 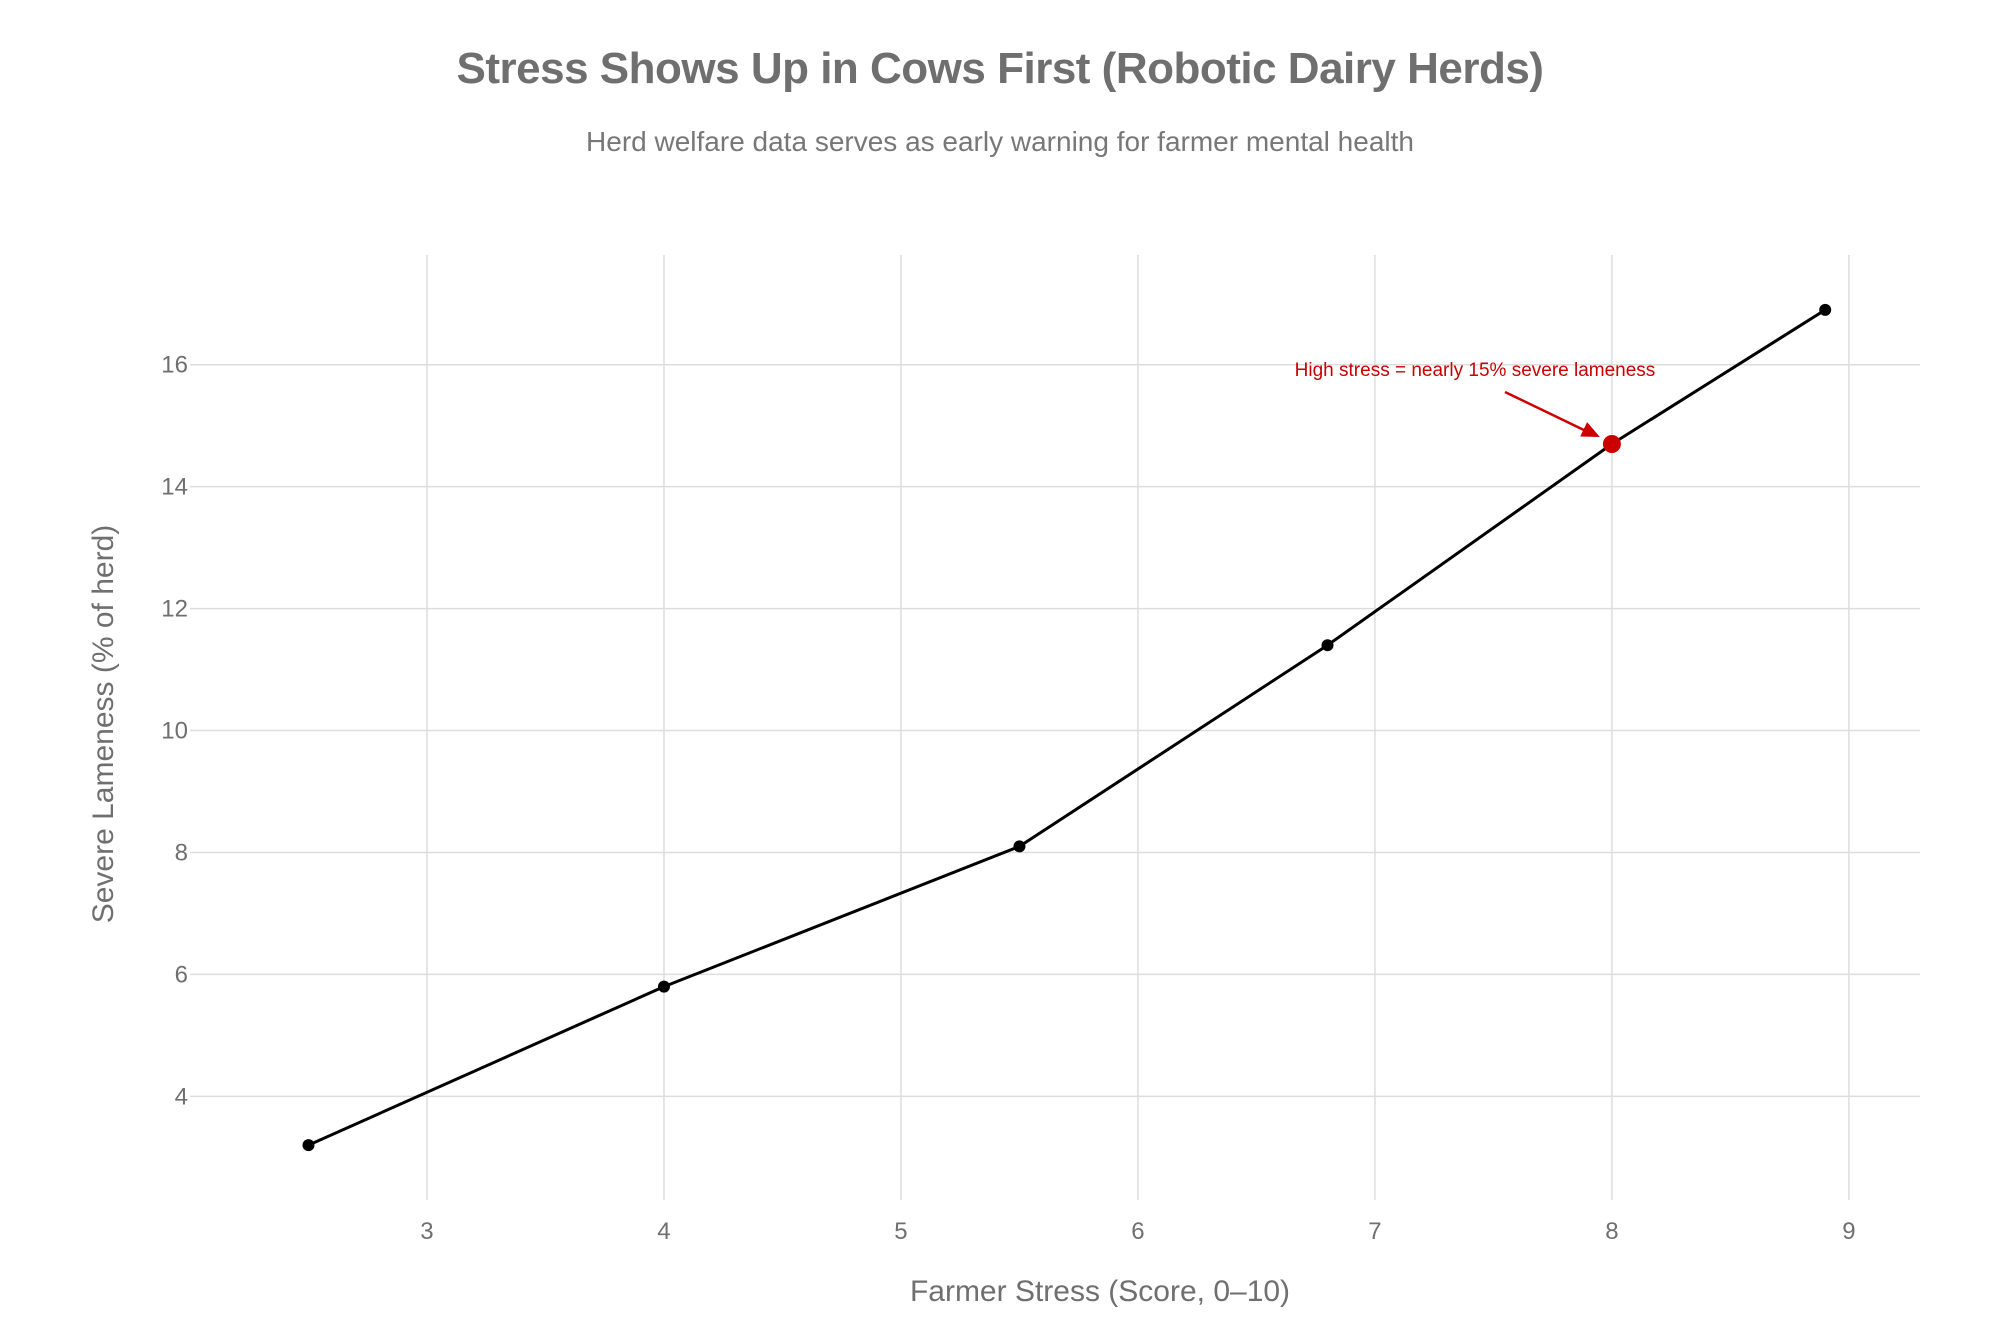 What do you see at coordinates (174, 609) in the screenshot?
I see `y-tick-label: 12` at bounding box center [174, 609].